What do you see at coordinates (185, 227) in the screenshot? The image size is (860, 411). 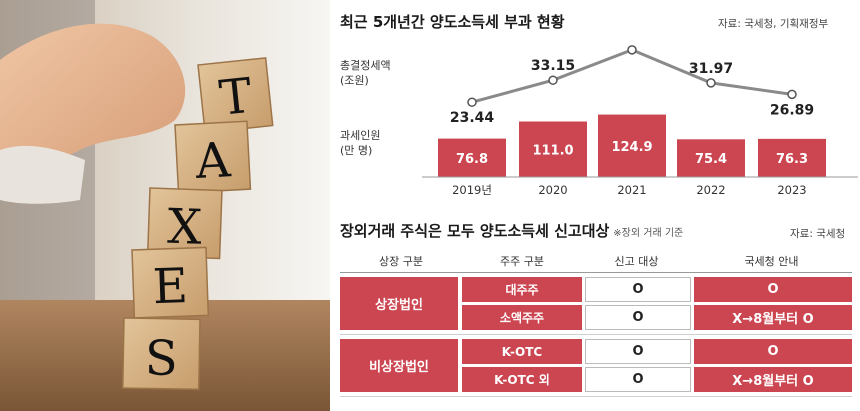 I see `block-letter: X` at bounding box center [185, 227].